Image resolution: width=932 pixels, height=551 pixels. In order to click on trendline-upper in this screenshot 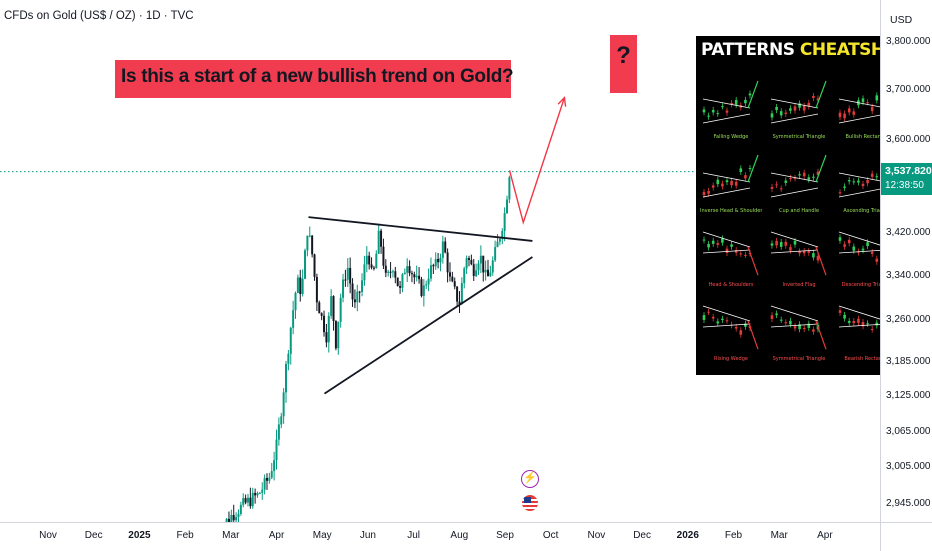, I will do `click(420, 229)`.